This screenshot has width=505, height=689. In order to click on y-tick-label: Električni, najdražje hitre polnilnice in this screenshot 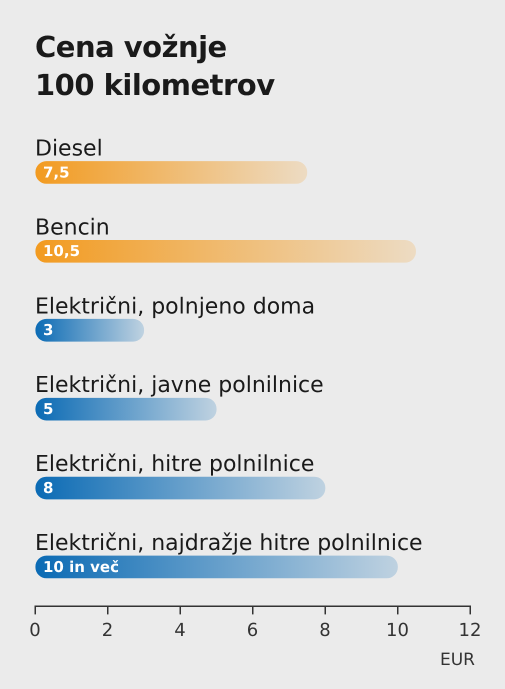, I will do `click(229, 543)`.